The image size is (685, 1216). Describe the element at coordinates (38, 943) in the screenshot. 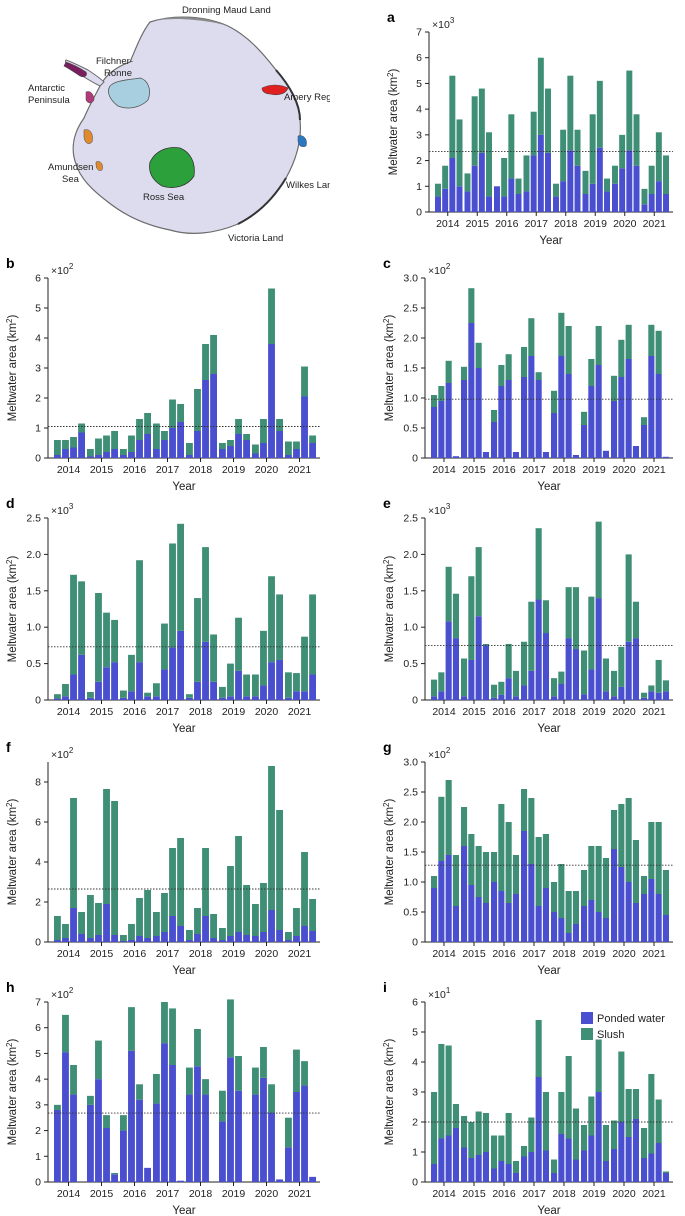

I see `chart-f-ytick-label: 0` at that location.